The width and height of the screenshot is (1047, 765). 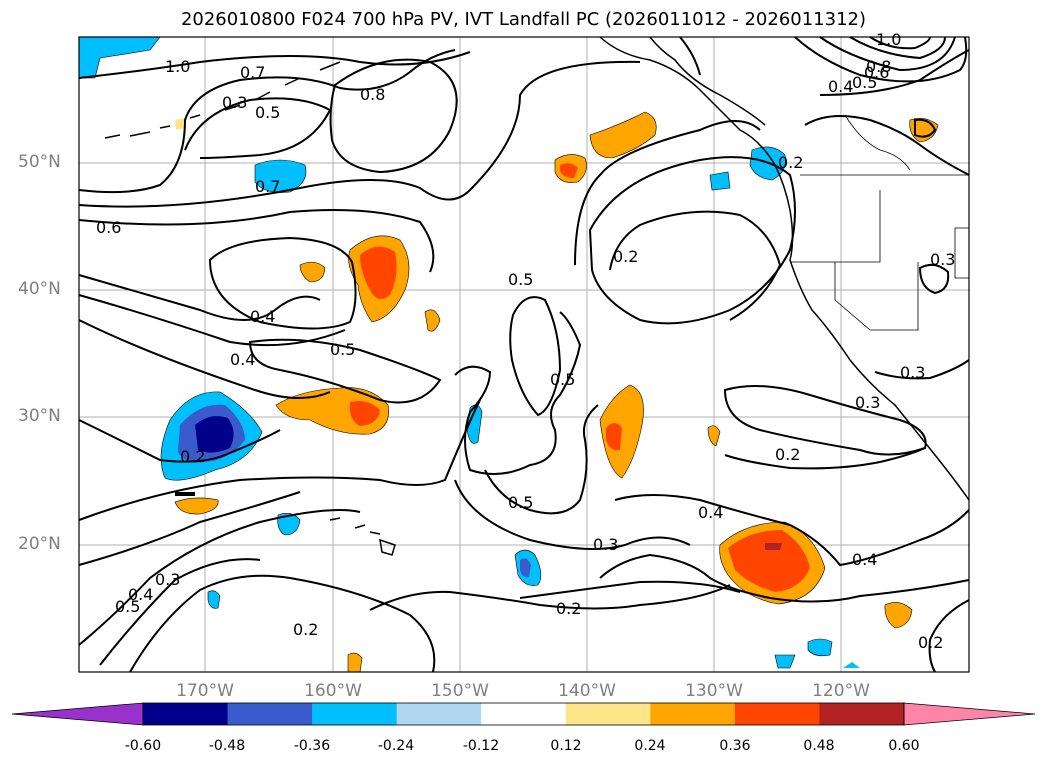 What do you see at coordinates (587, 691) in the screenshot?
I see `lon-label-140w: 140°W` at bounding box center [587, 691].